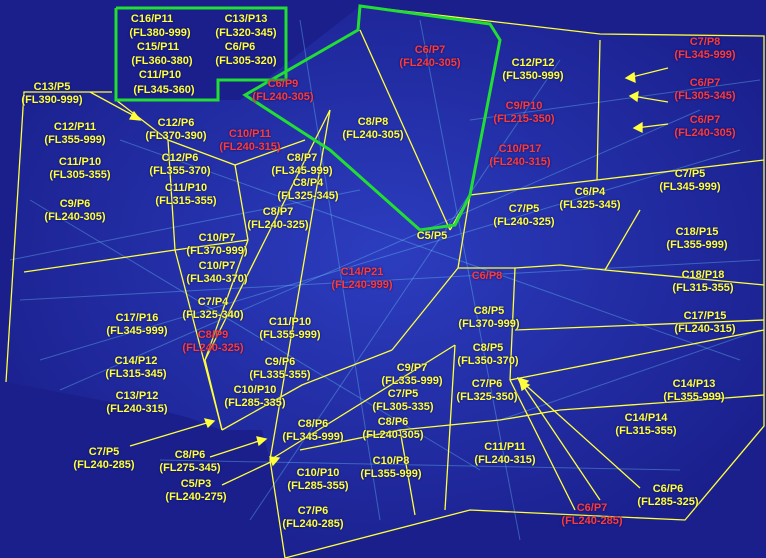 The image size is (766, 558). What do you see at coordinates (290, 328) in the screenshot?
I see `sector-label: C11/P10 (FL355-999)` at bounding box center [290, 328].